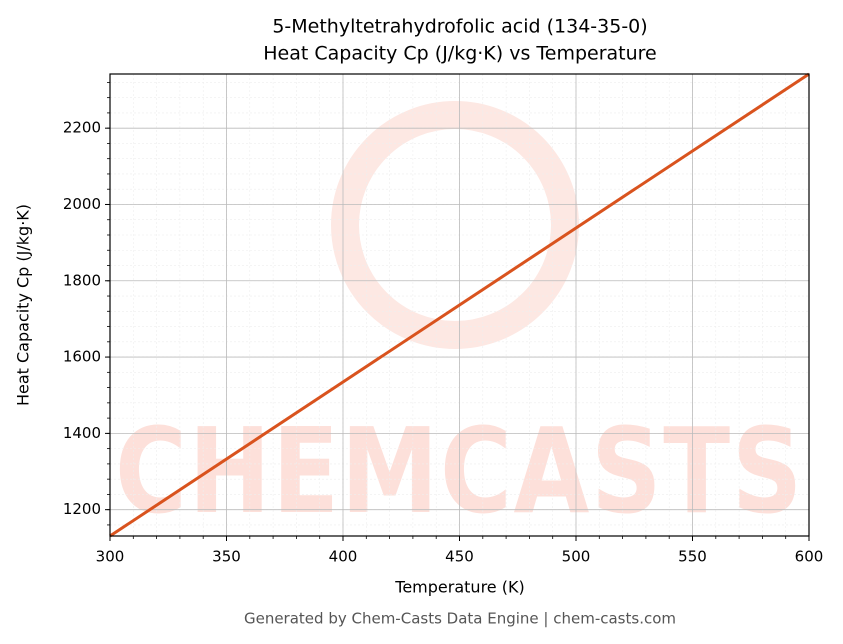 The width and height of the screenshot is (843, 644). I want to click on x-tick-label: 600, so click(809, 557).